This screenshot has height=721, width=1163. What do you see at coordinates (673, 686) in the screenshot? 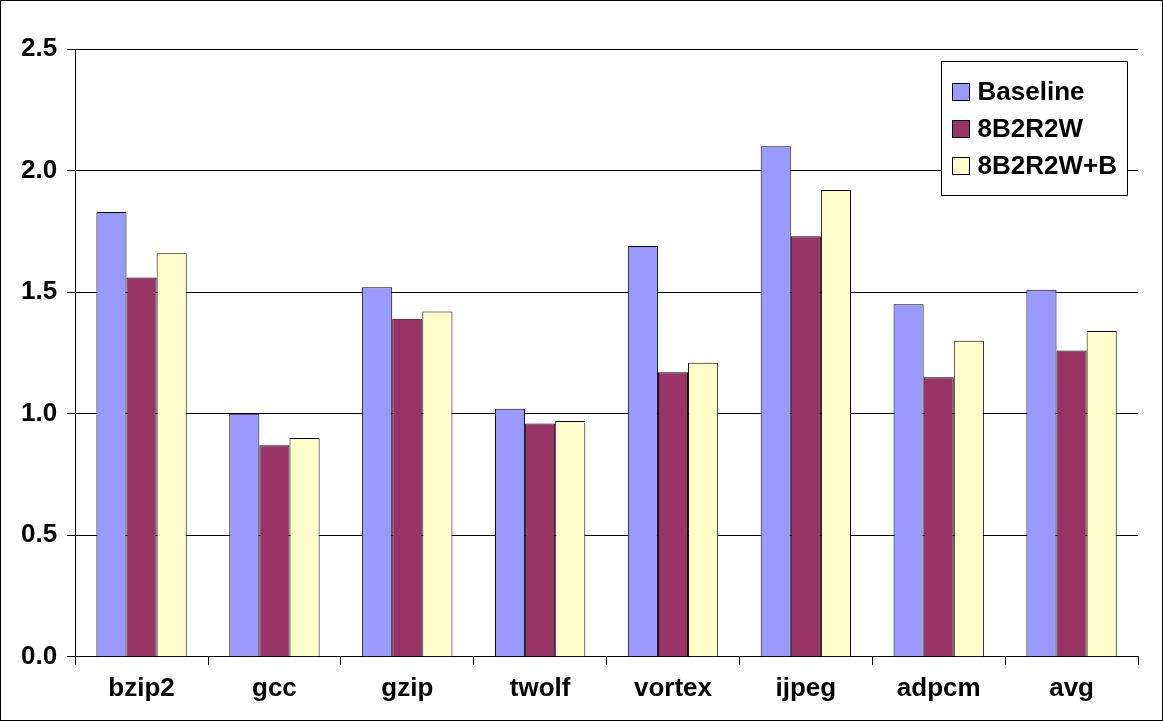
I see `x-tick-label: vortex` at bounding box center [673, 686].